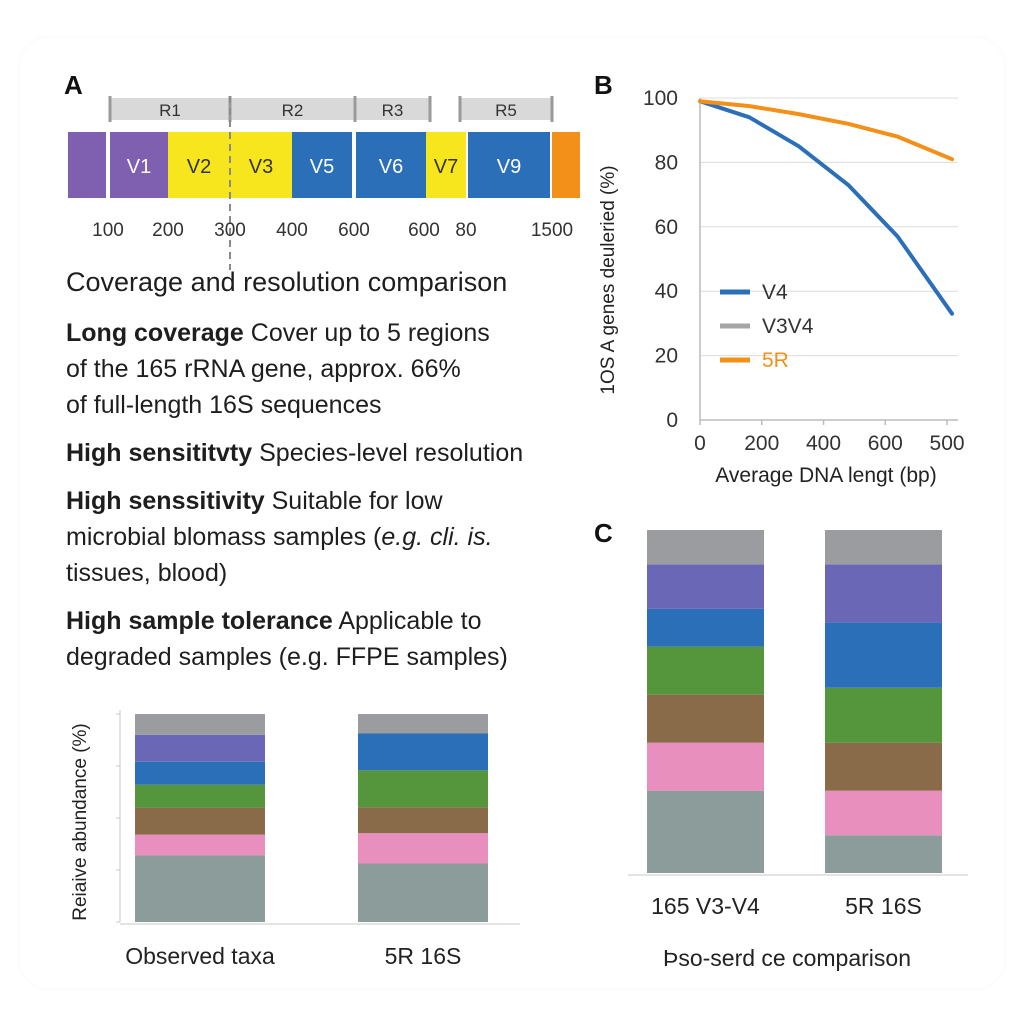 The image size is (1024, 1024). Describe the element at coordinates (826, 207) in the screenshot. I see `series-line-v4` at that location.